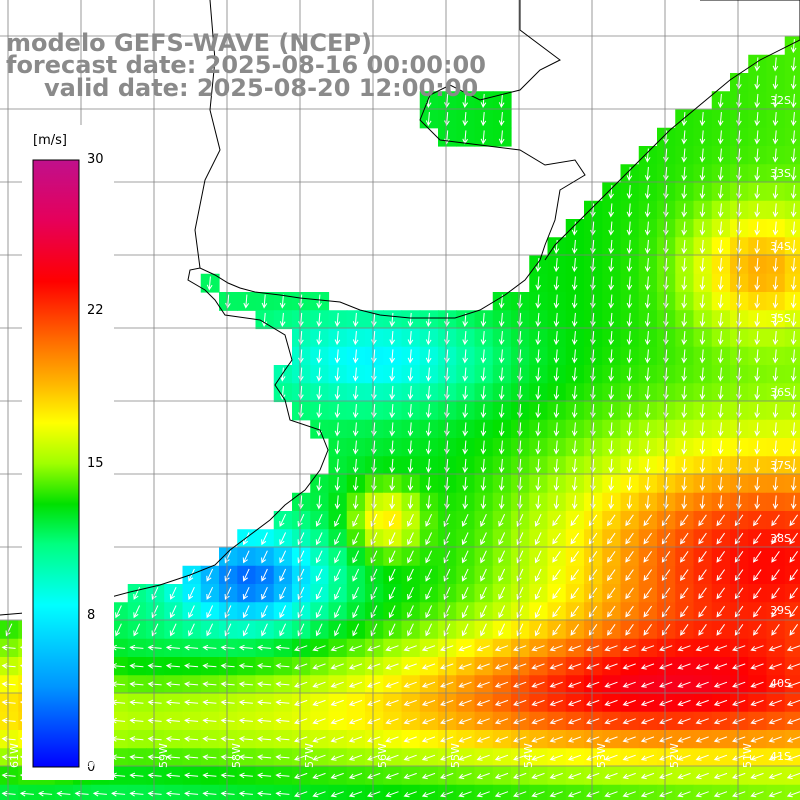 This screenshot has height=800, width=800. What do you see at coordinates (780, 246) in the screenshot?
I see `lat-label-34s: 34S` at bounding box center [780, 246].